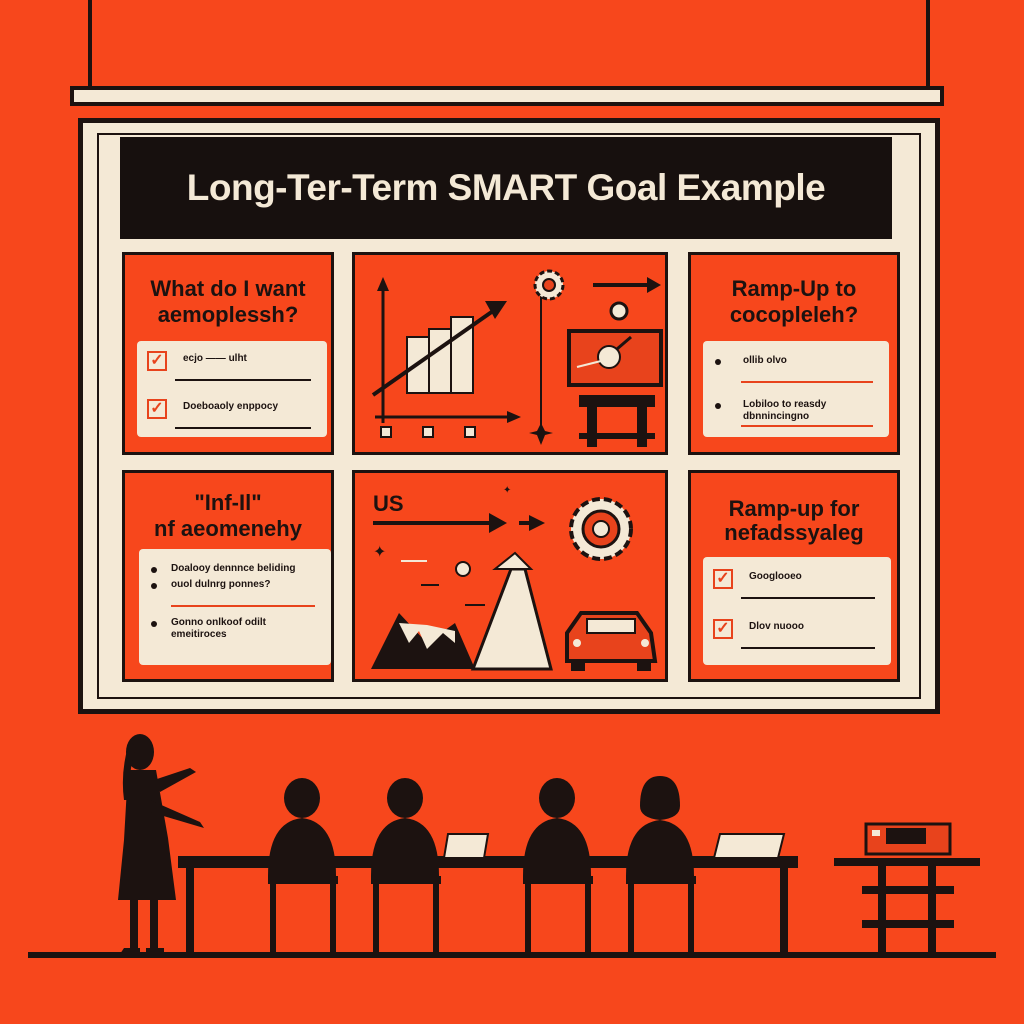 This screenshot has width=1024, height=1024. What do you see at coordinates (796, 370) in the screenshot?
I see `list-item: ollib olvo` at bounding box center [796, 370].